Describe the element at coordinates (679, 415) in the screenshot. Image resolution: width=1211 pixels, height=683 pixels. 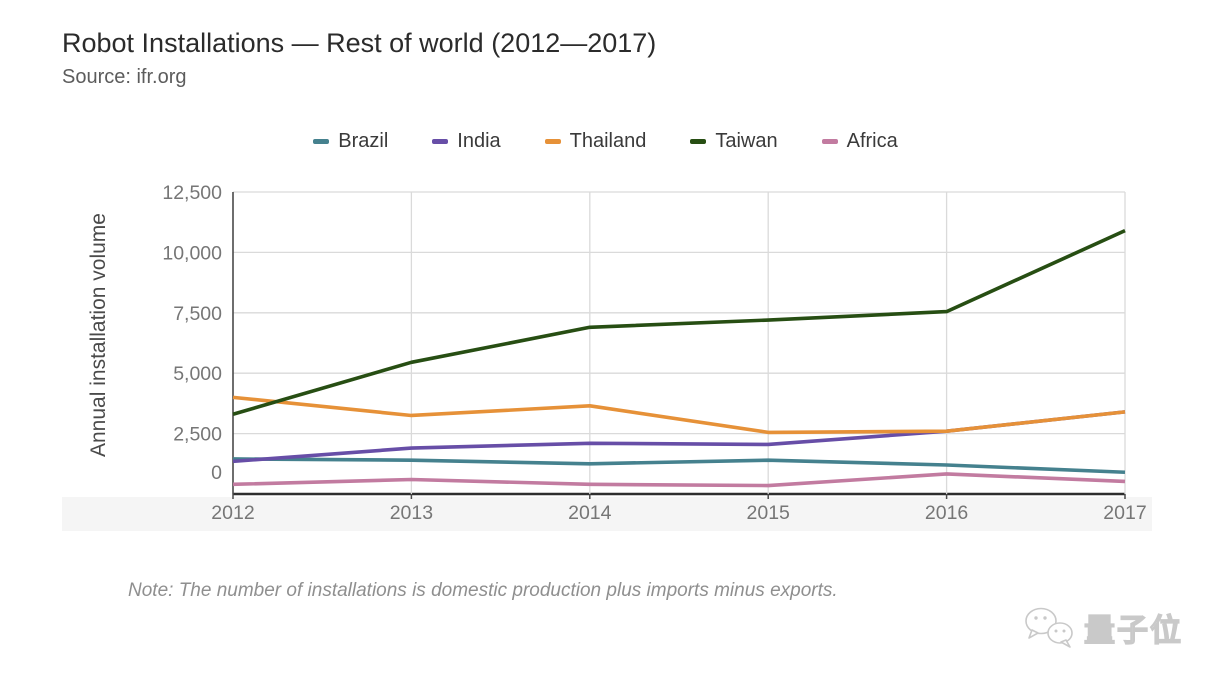
I see `series-line-thailand` at that location.